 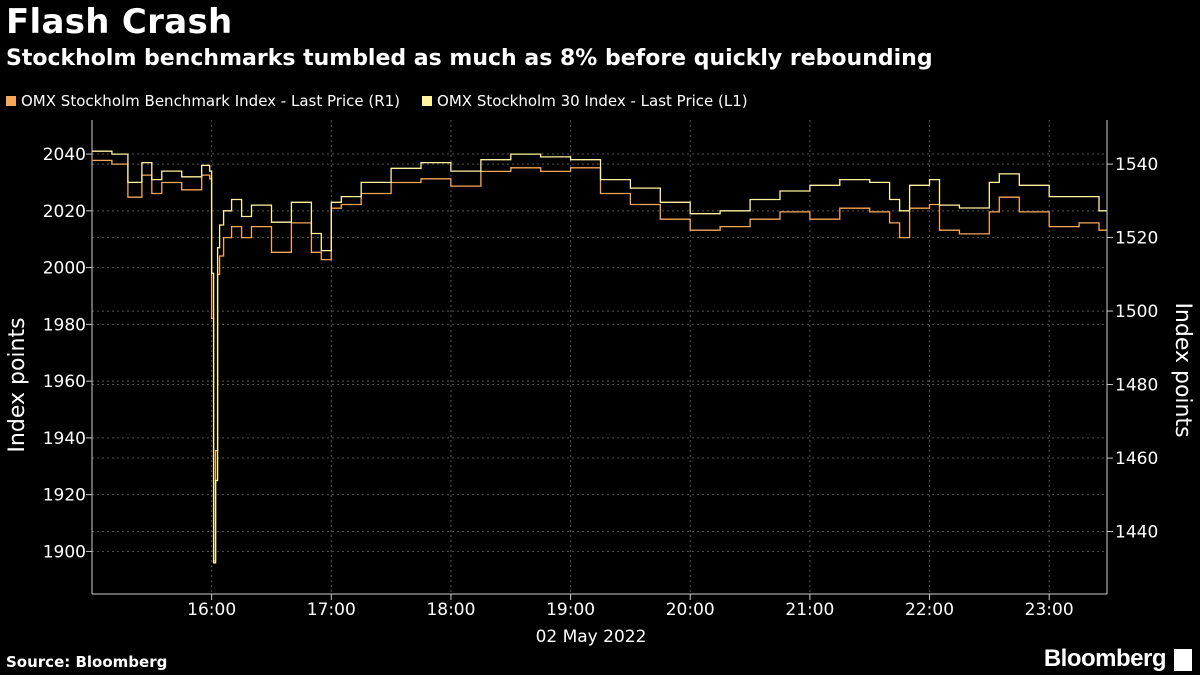 What do you see at coordinates (427, 101) in the screenshot?
I see `legend-swatch-omx30` at bounding box center [427, 101].